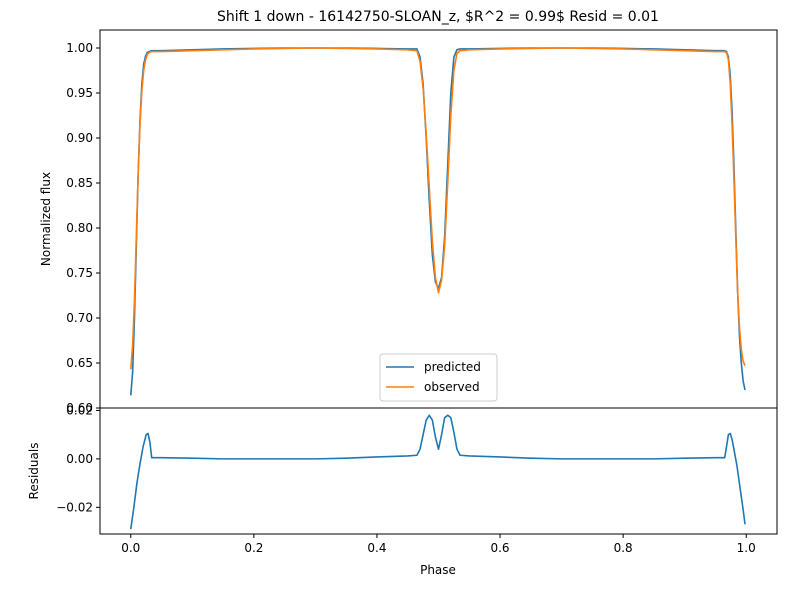 The image size is (800, 600). Describe the element at coordinates (79, 273) in the screenshot. I see `flux-ytick-label: 0.75` at that location.